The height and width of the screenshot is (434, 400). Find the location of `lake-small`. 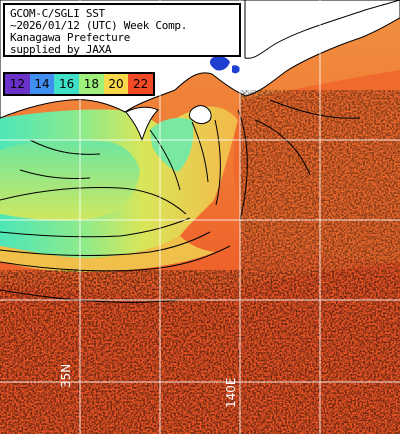

lake-small is located at coordinates (236, 69).